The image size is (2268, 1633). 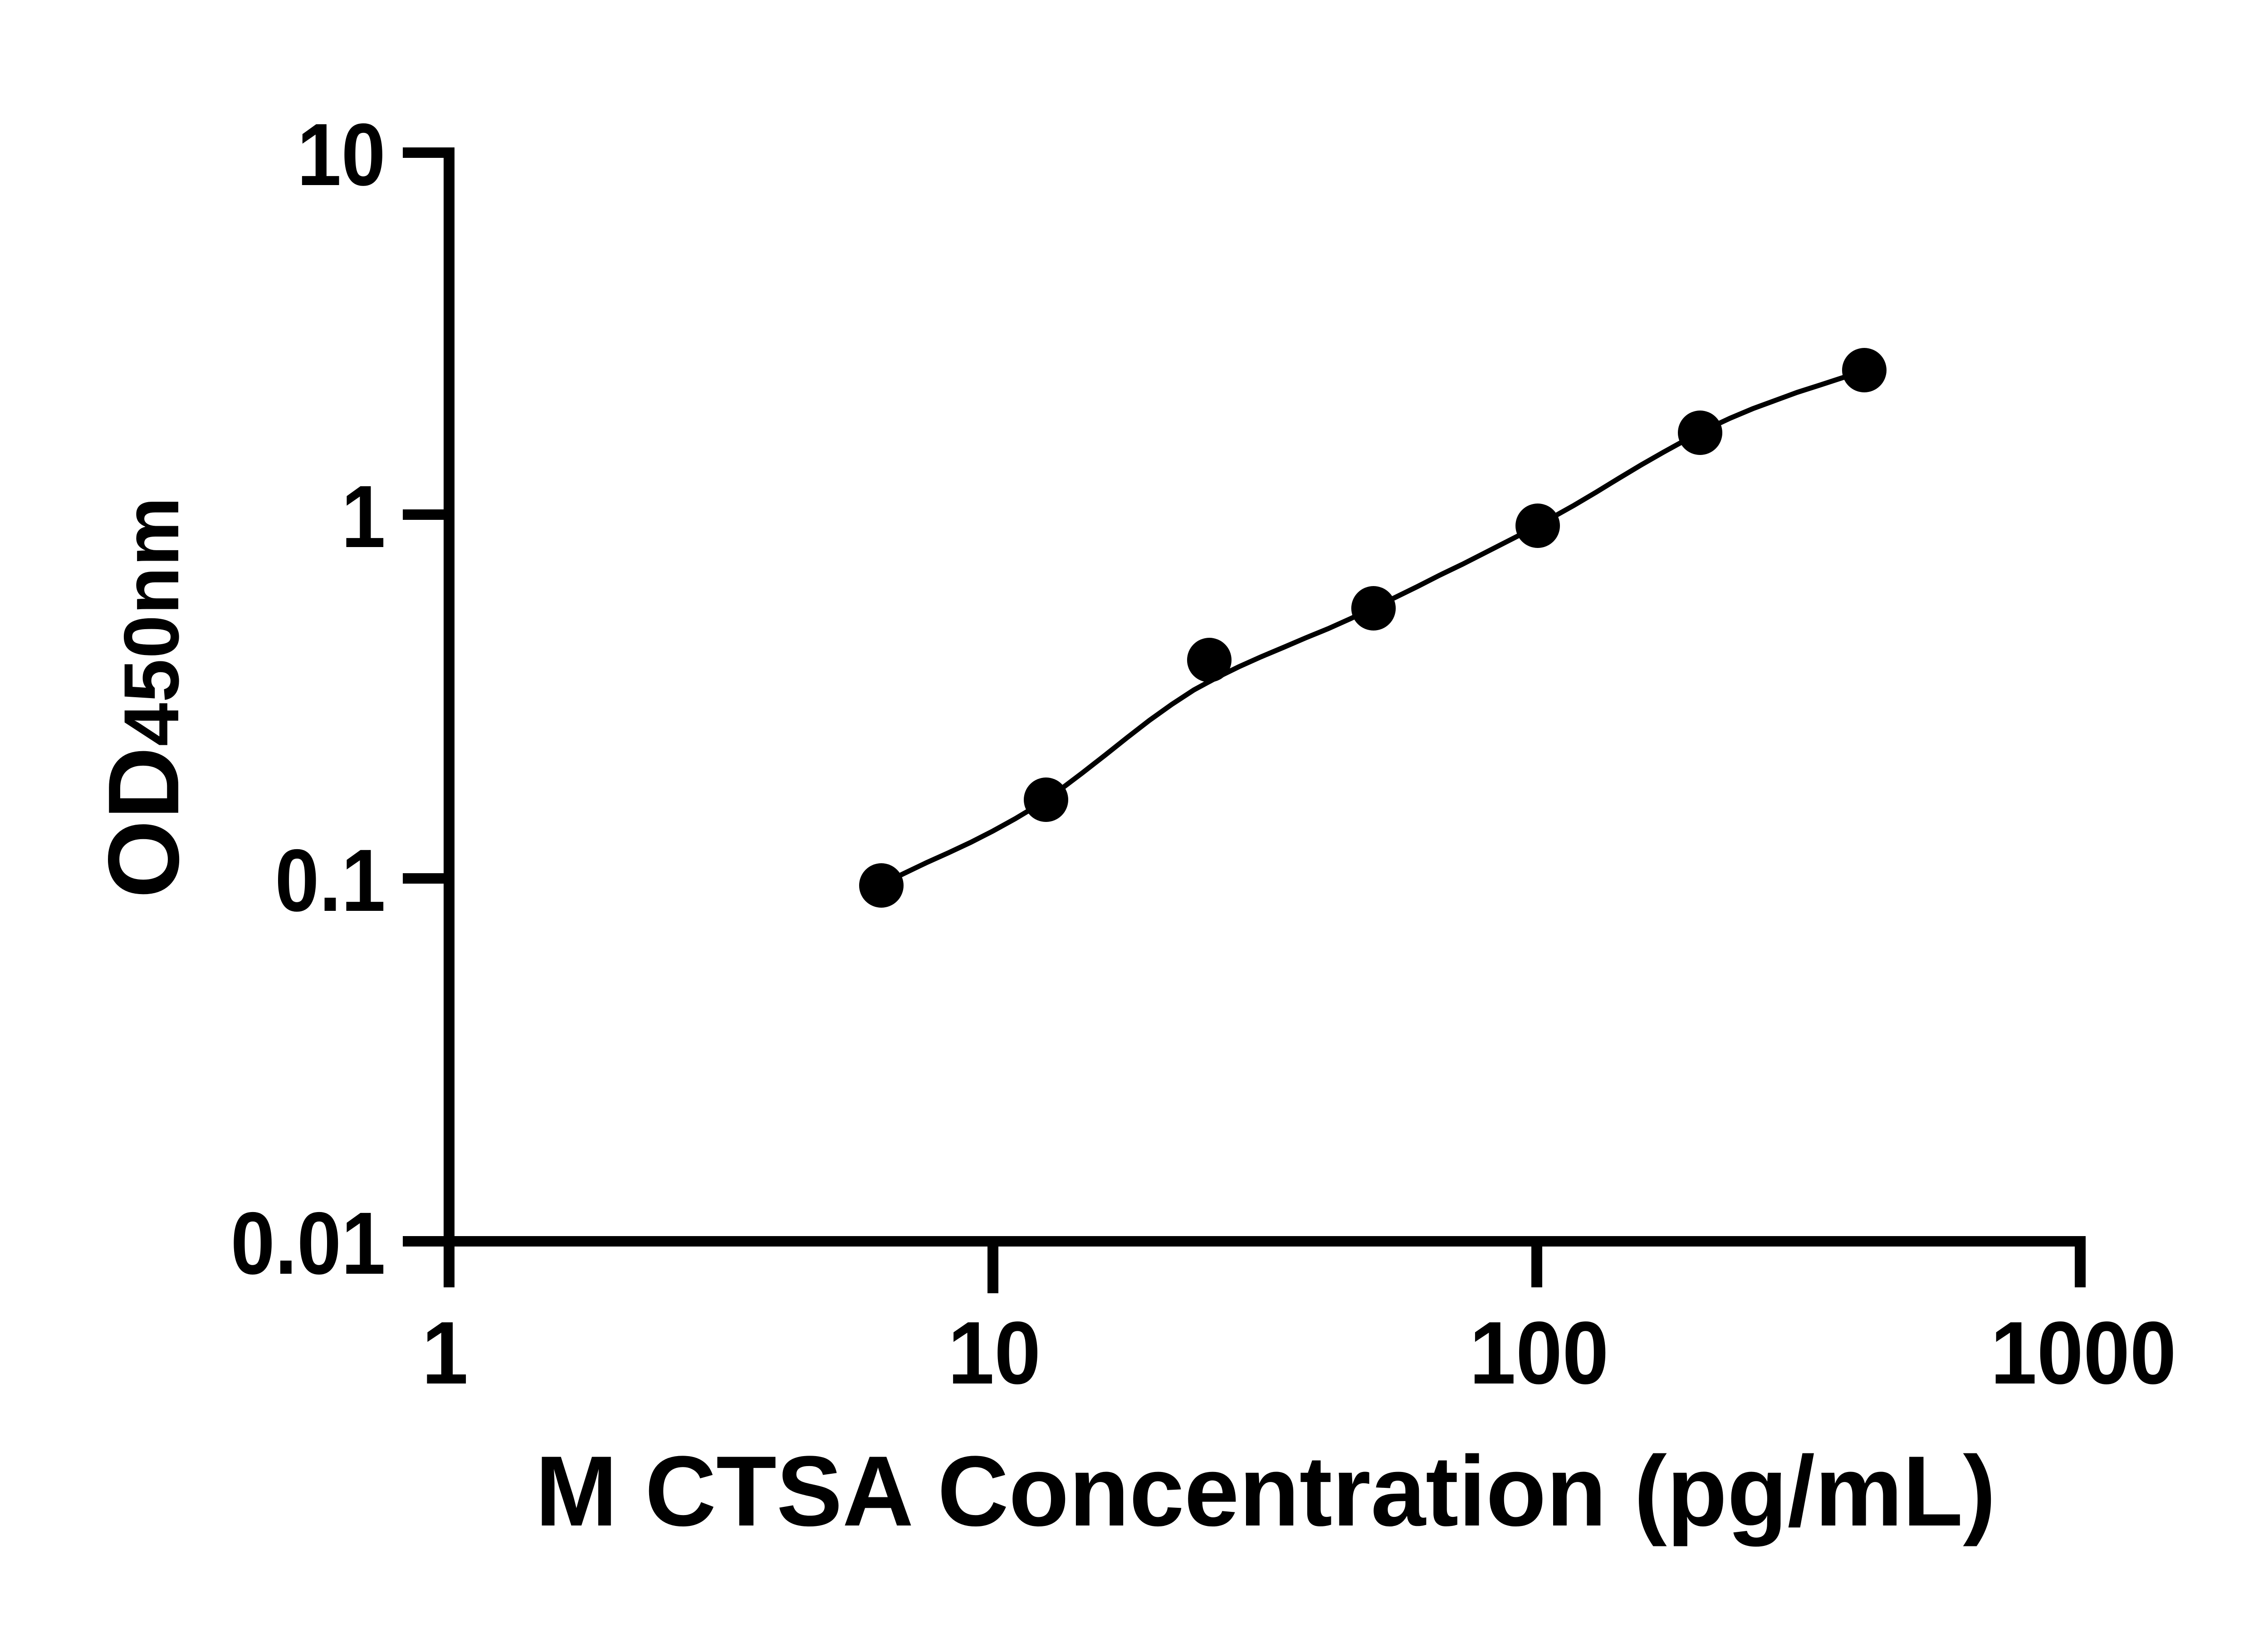 What do you see at coordinates (144, 698) in the screenshot?
I see `svg-text: OD450nm` at bounding box center [144, 698].